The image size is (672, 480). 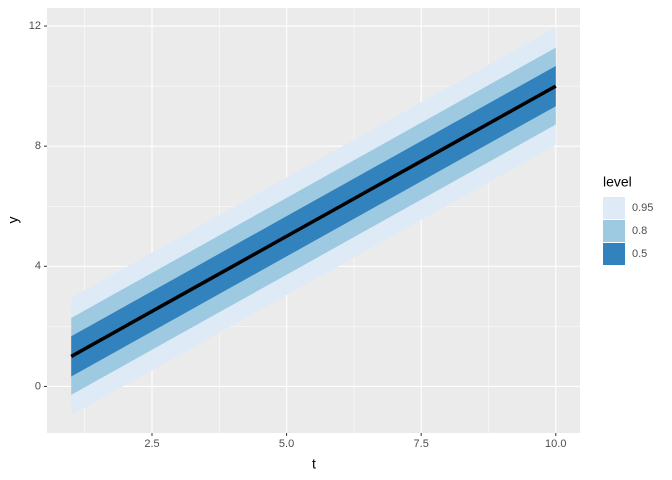 I want to click on legend-title: level, so click(x=617, y=182).